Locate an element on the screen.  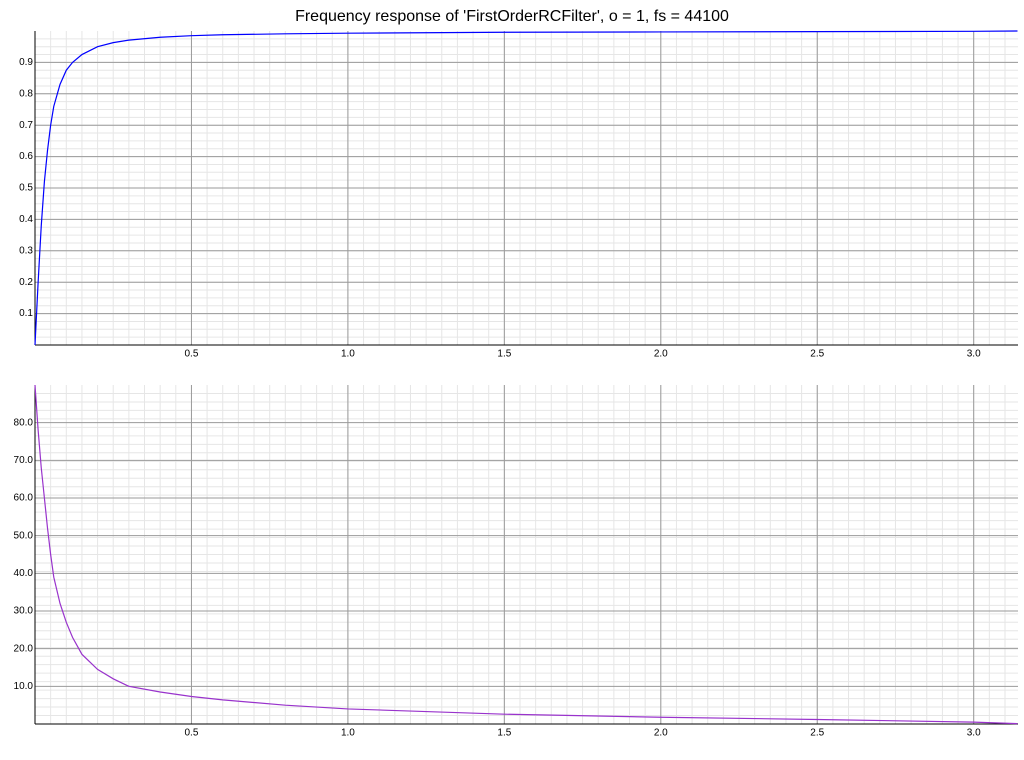
y-tick-label: 0.4 is located at coordinates (26, 219).